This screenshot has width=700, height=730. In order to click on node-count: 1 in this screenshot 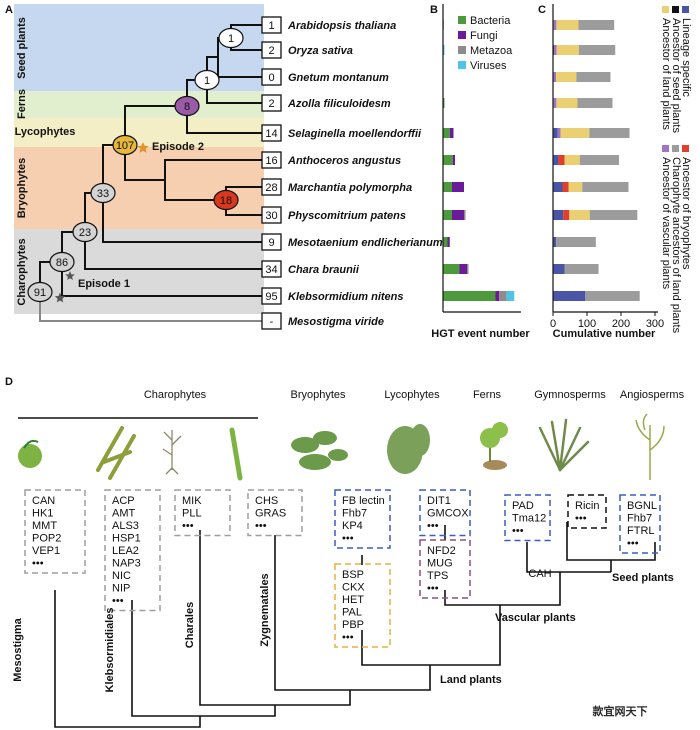, I will do `click(231, 39)`.